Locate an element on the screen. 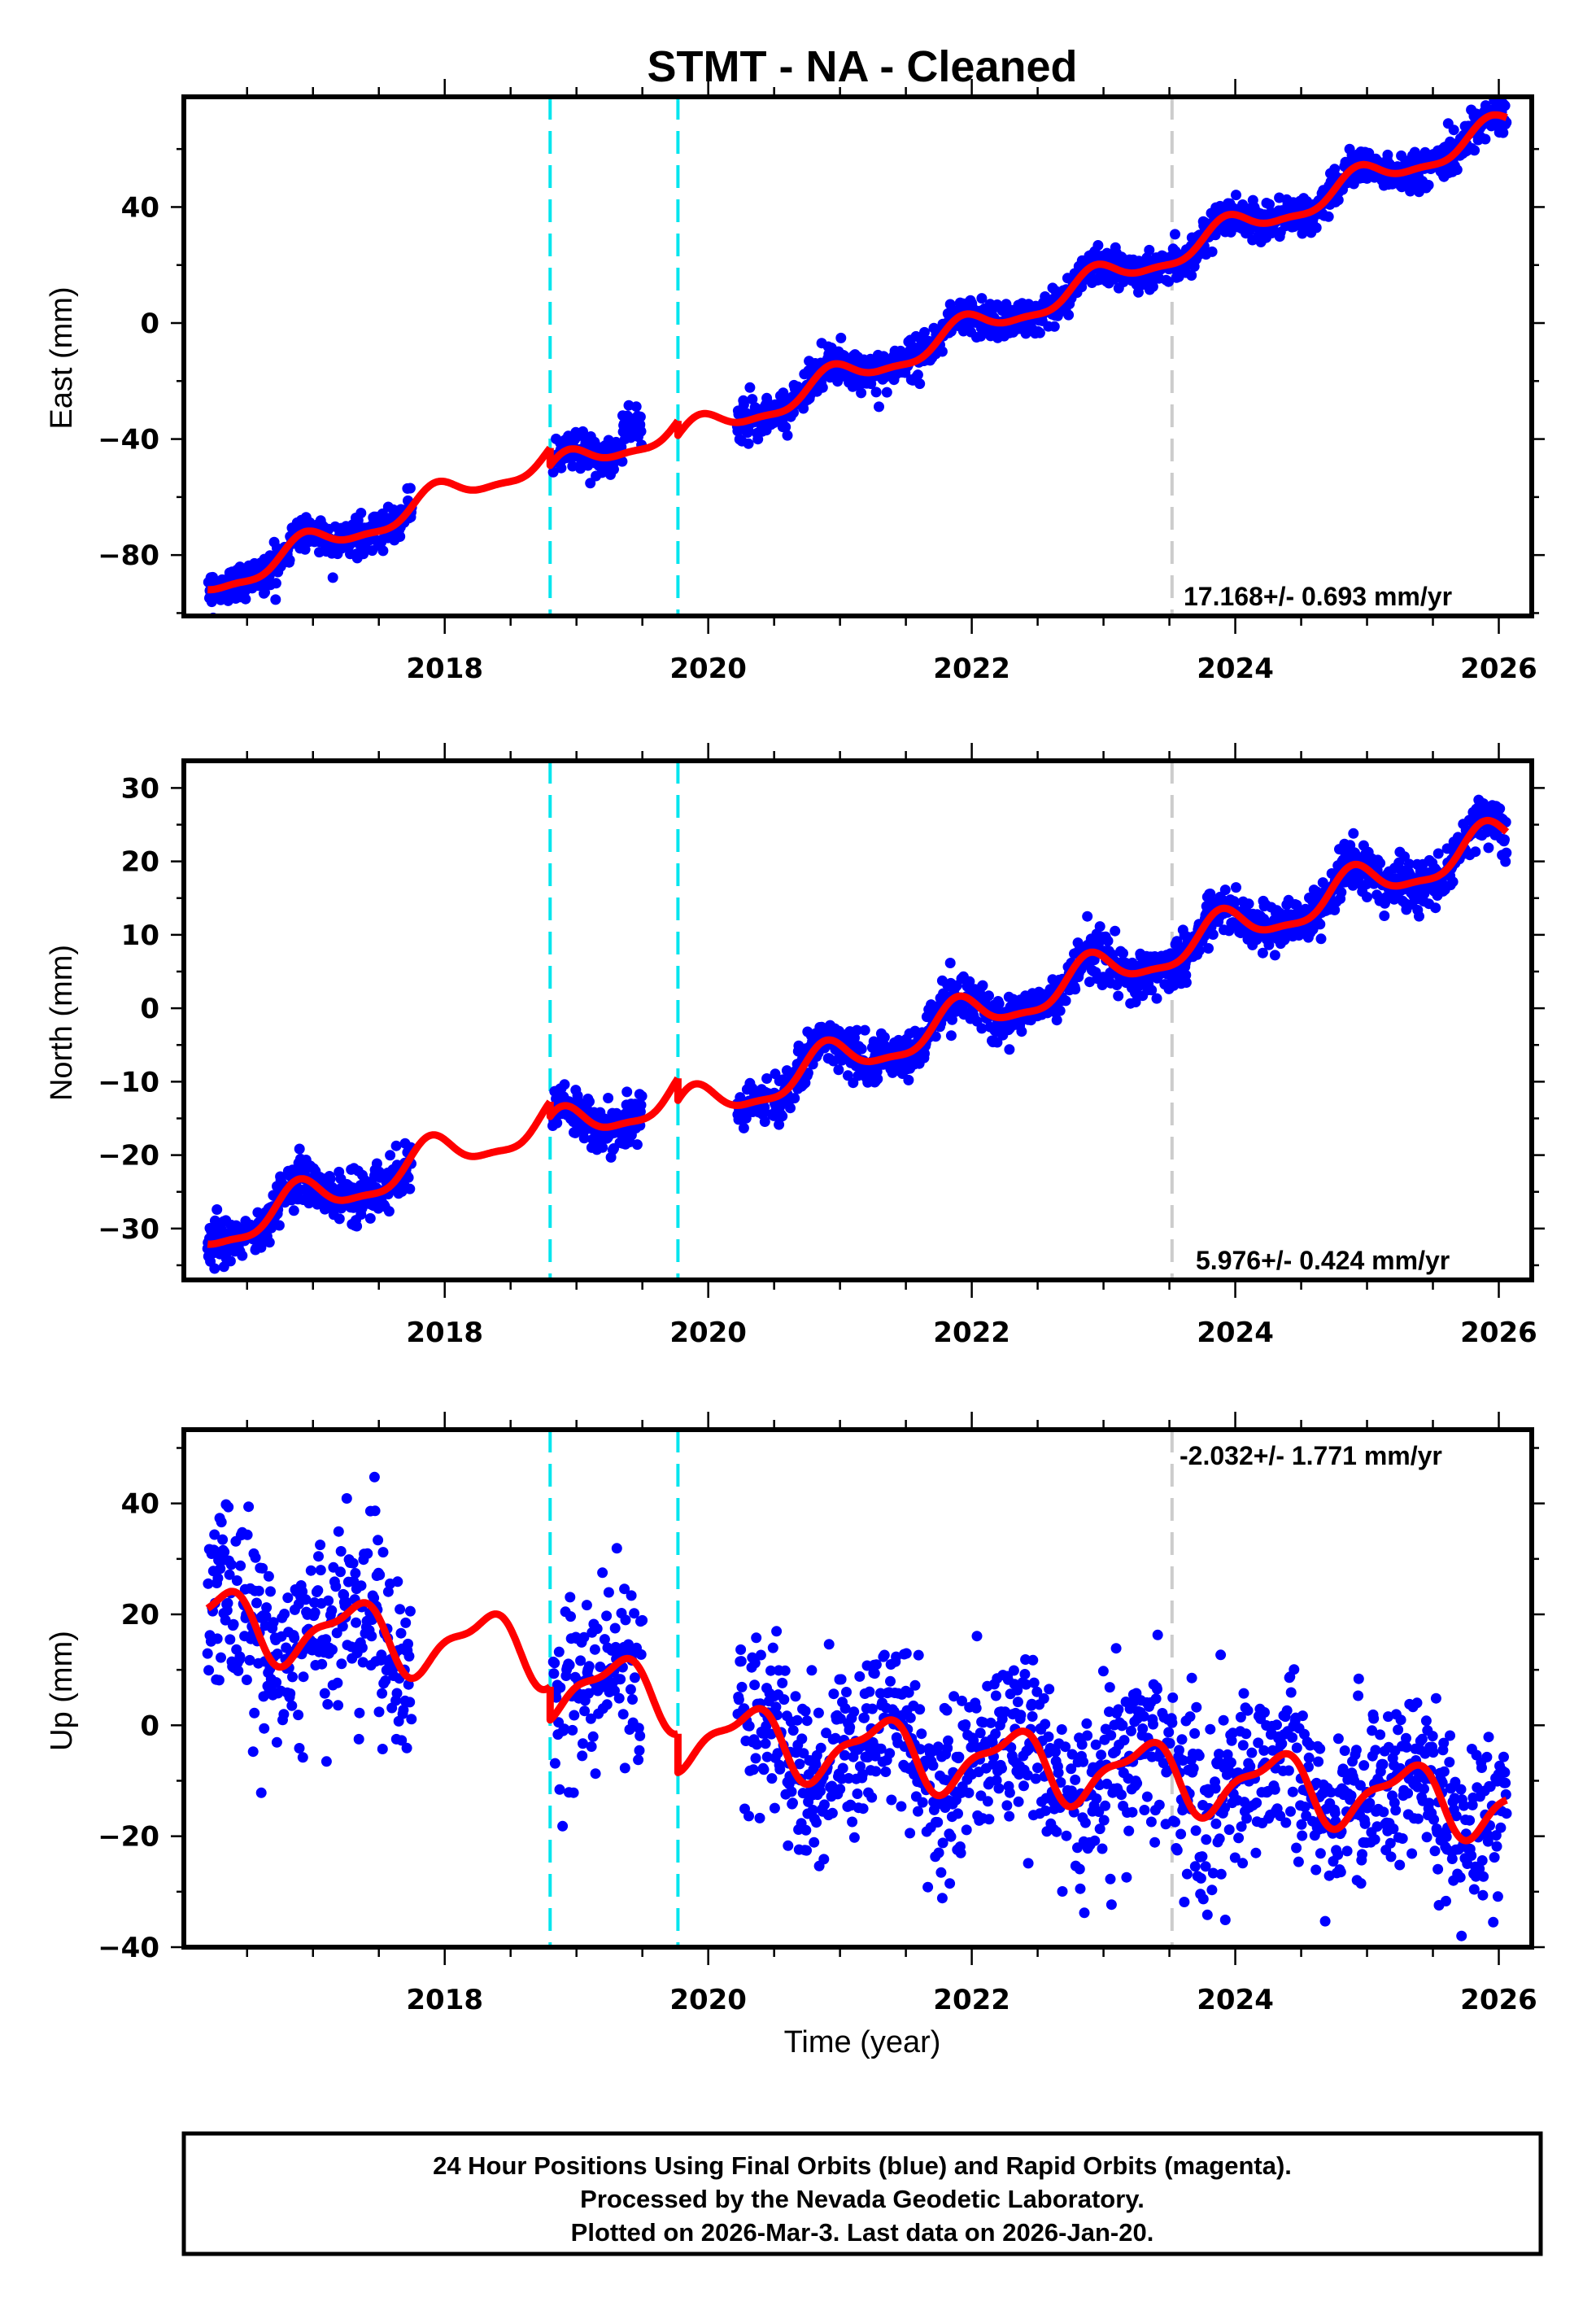  east-y-axis-label: East (mm) is located at coordinates (62, 357).